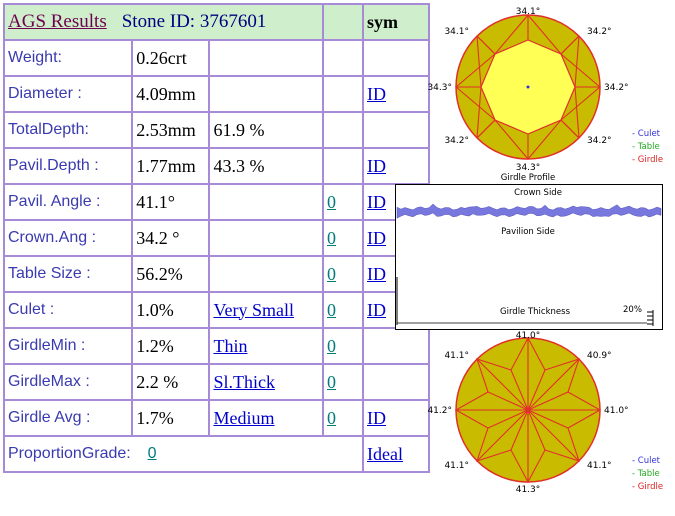 The height and width of the screenshot is (516, 675). I want to click on girdle-band, so click(529, 211).